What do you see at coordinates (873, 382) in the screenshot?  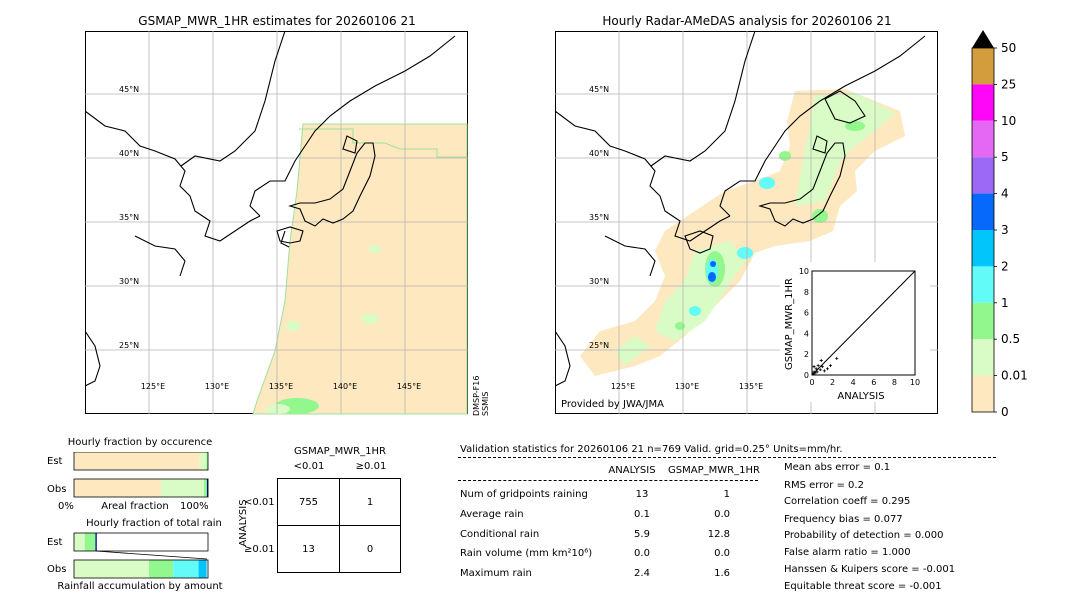 I see `scatter-x-tick: 6` at bounding box center [873, 382].